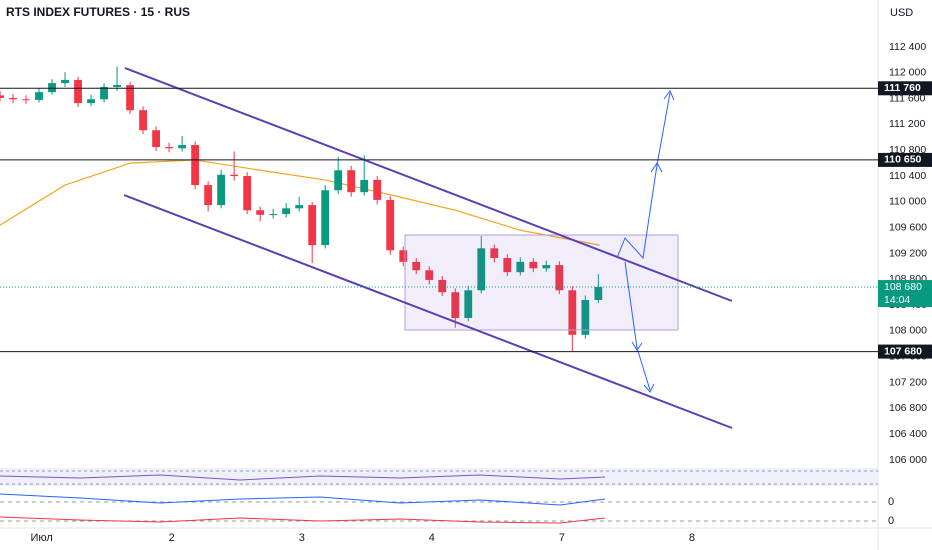  What do you see at coordinates (908, 331) in the screenshot?
I see `y-tick-label: 108 000` at bounding box center [908, 331].